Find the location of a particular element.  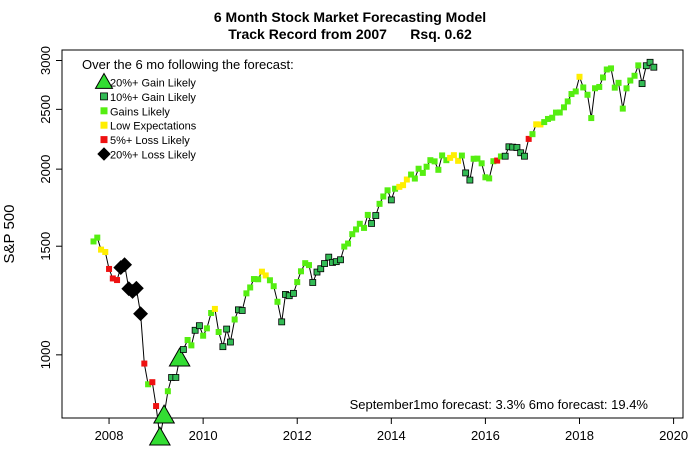

y-tick-label: 1500 is located at coordinates (45, 246).